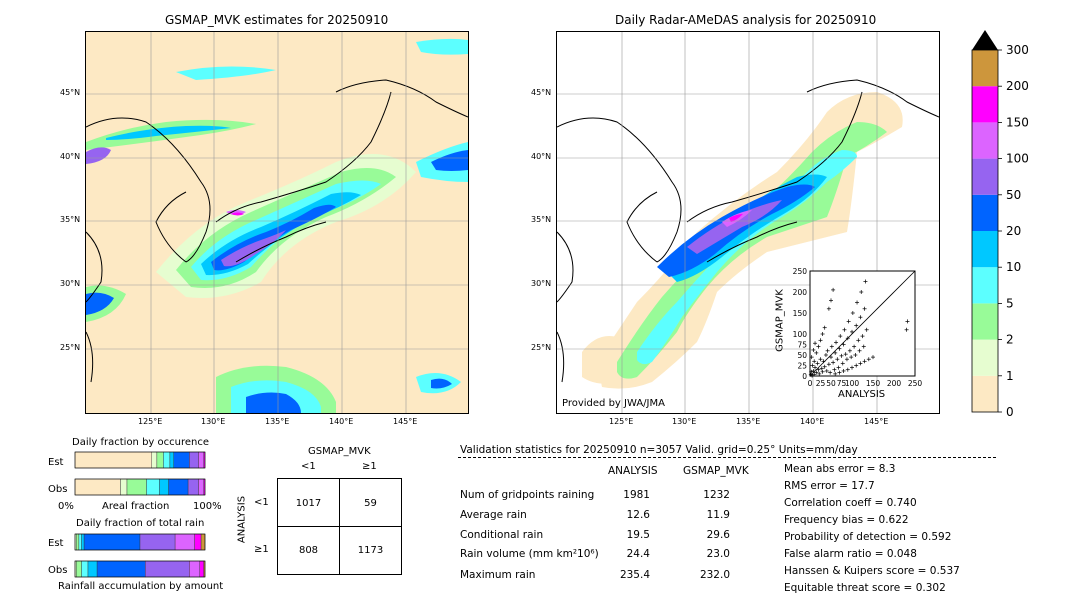 The image size is (1080, 612). What do you see at coordinates (840, 469) in the screenshot?
I see `score: Mean abs error = 8.3` at bounding box center [840, 469].